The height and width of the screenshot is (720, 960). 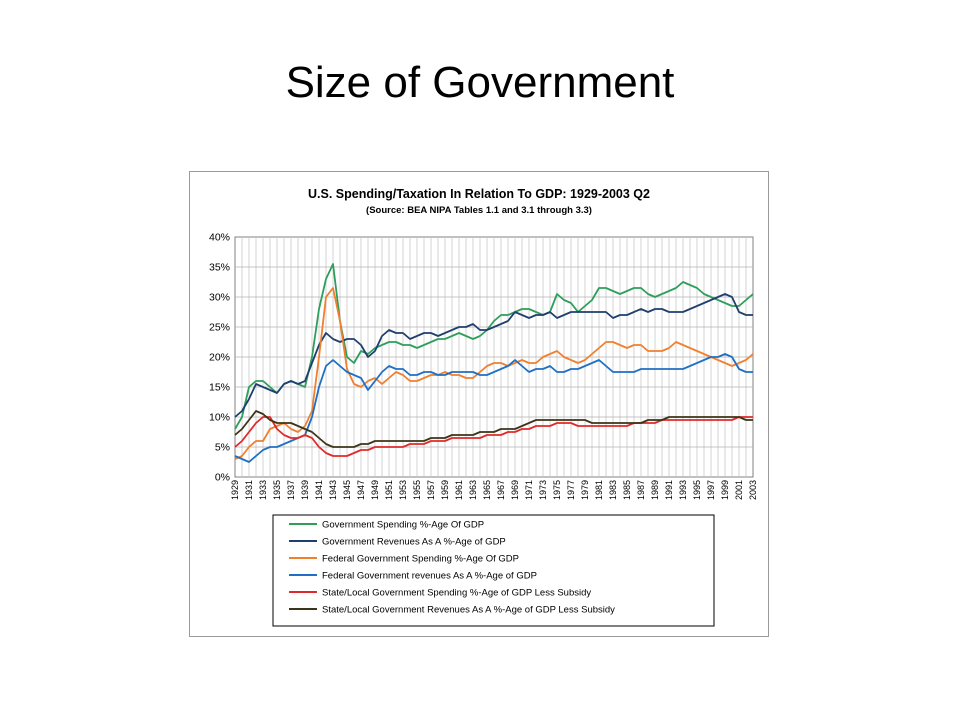 What do you see at coordinates (473, 490) in the screenshot?
I see `x-tick-label: 1963` at bounding box center [473, 490].